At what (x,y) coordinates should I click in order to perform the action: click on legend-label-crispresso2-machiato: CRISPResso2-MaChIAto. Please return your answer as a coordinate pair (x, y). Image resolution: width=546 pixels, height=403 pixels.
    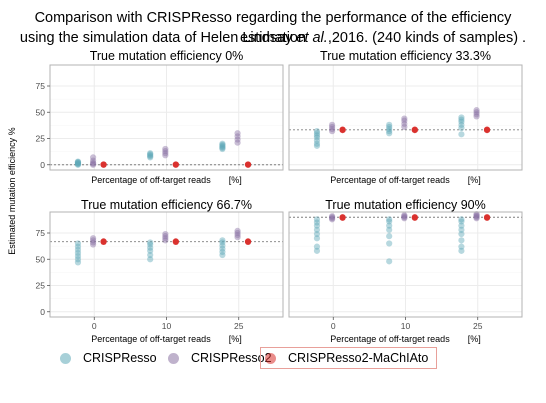
    Looking at the image, I should click on (358, 358).